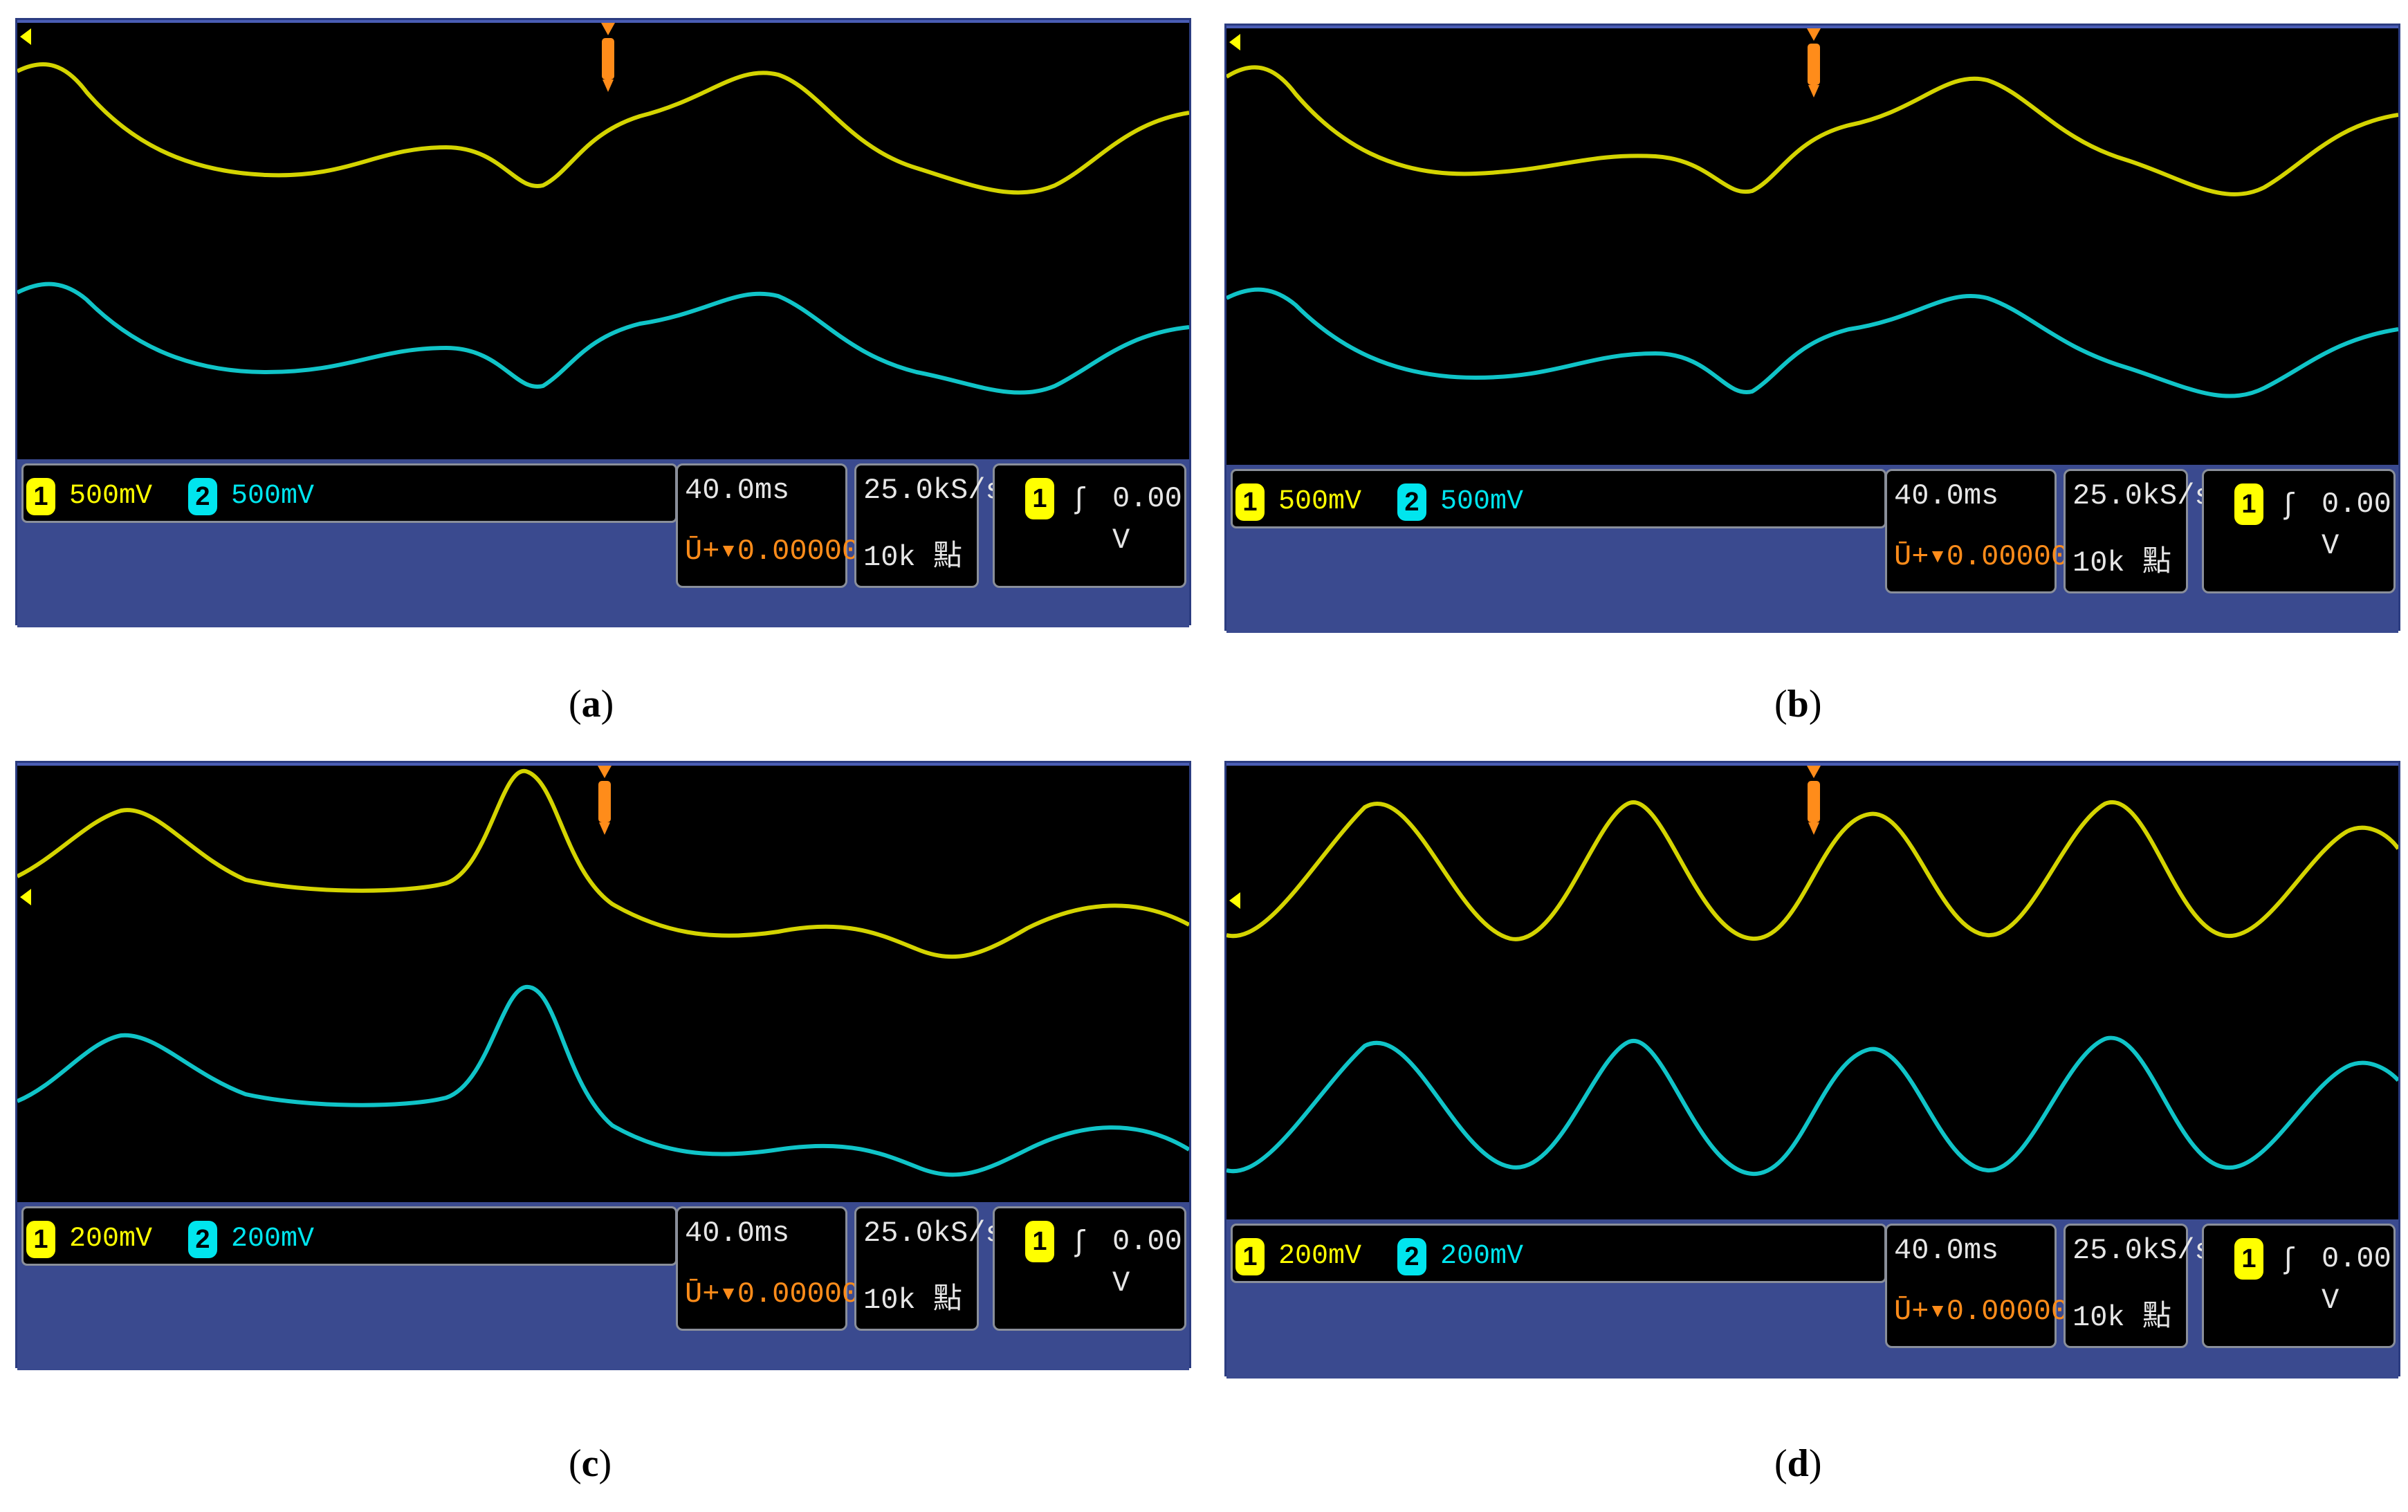  What do you see at coordinates (591, 704) in the screenshot?
I see `caption-a: (a)` at bounding box center [591, 704].